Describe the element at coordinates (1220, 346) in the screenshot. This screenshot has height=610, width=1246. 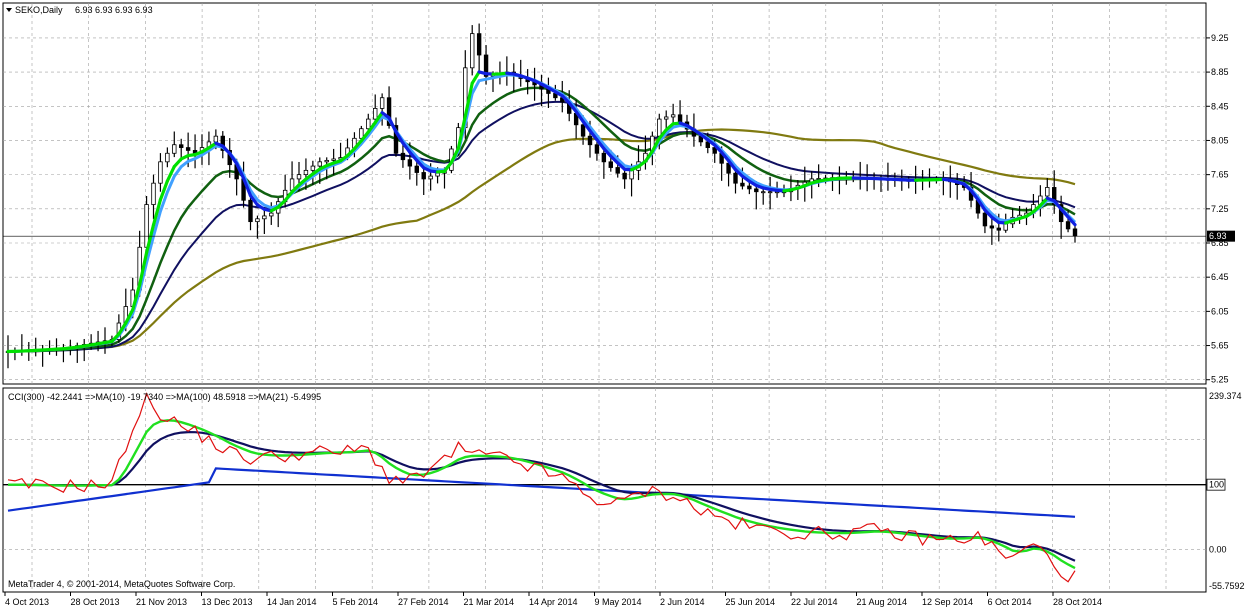
I see `price-tick-label: 5.65` at that location.